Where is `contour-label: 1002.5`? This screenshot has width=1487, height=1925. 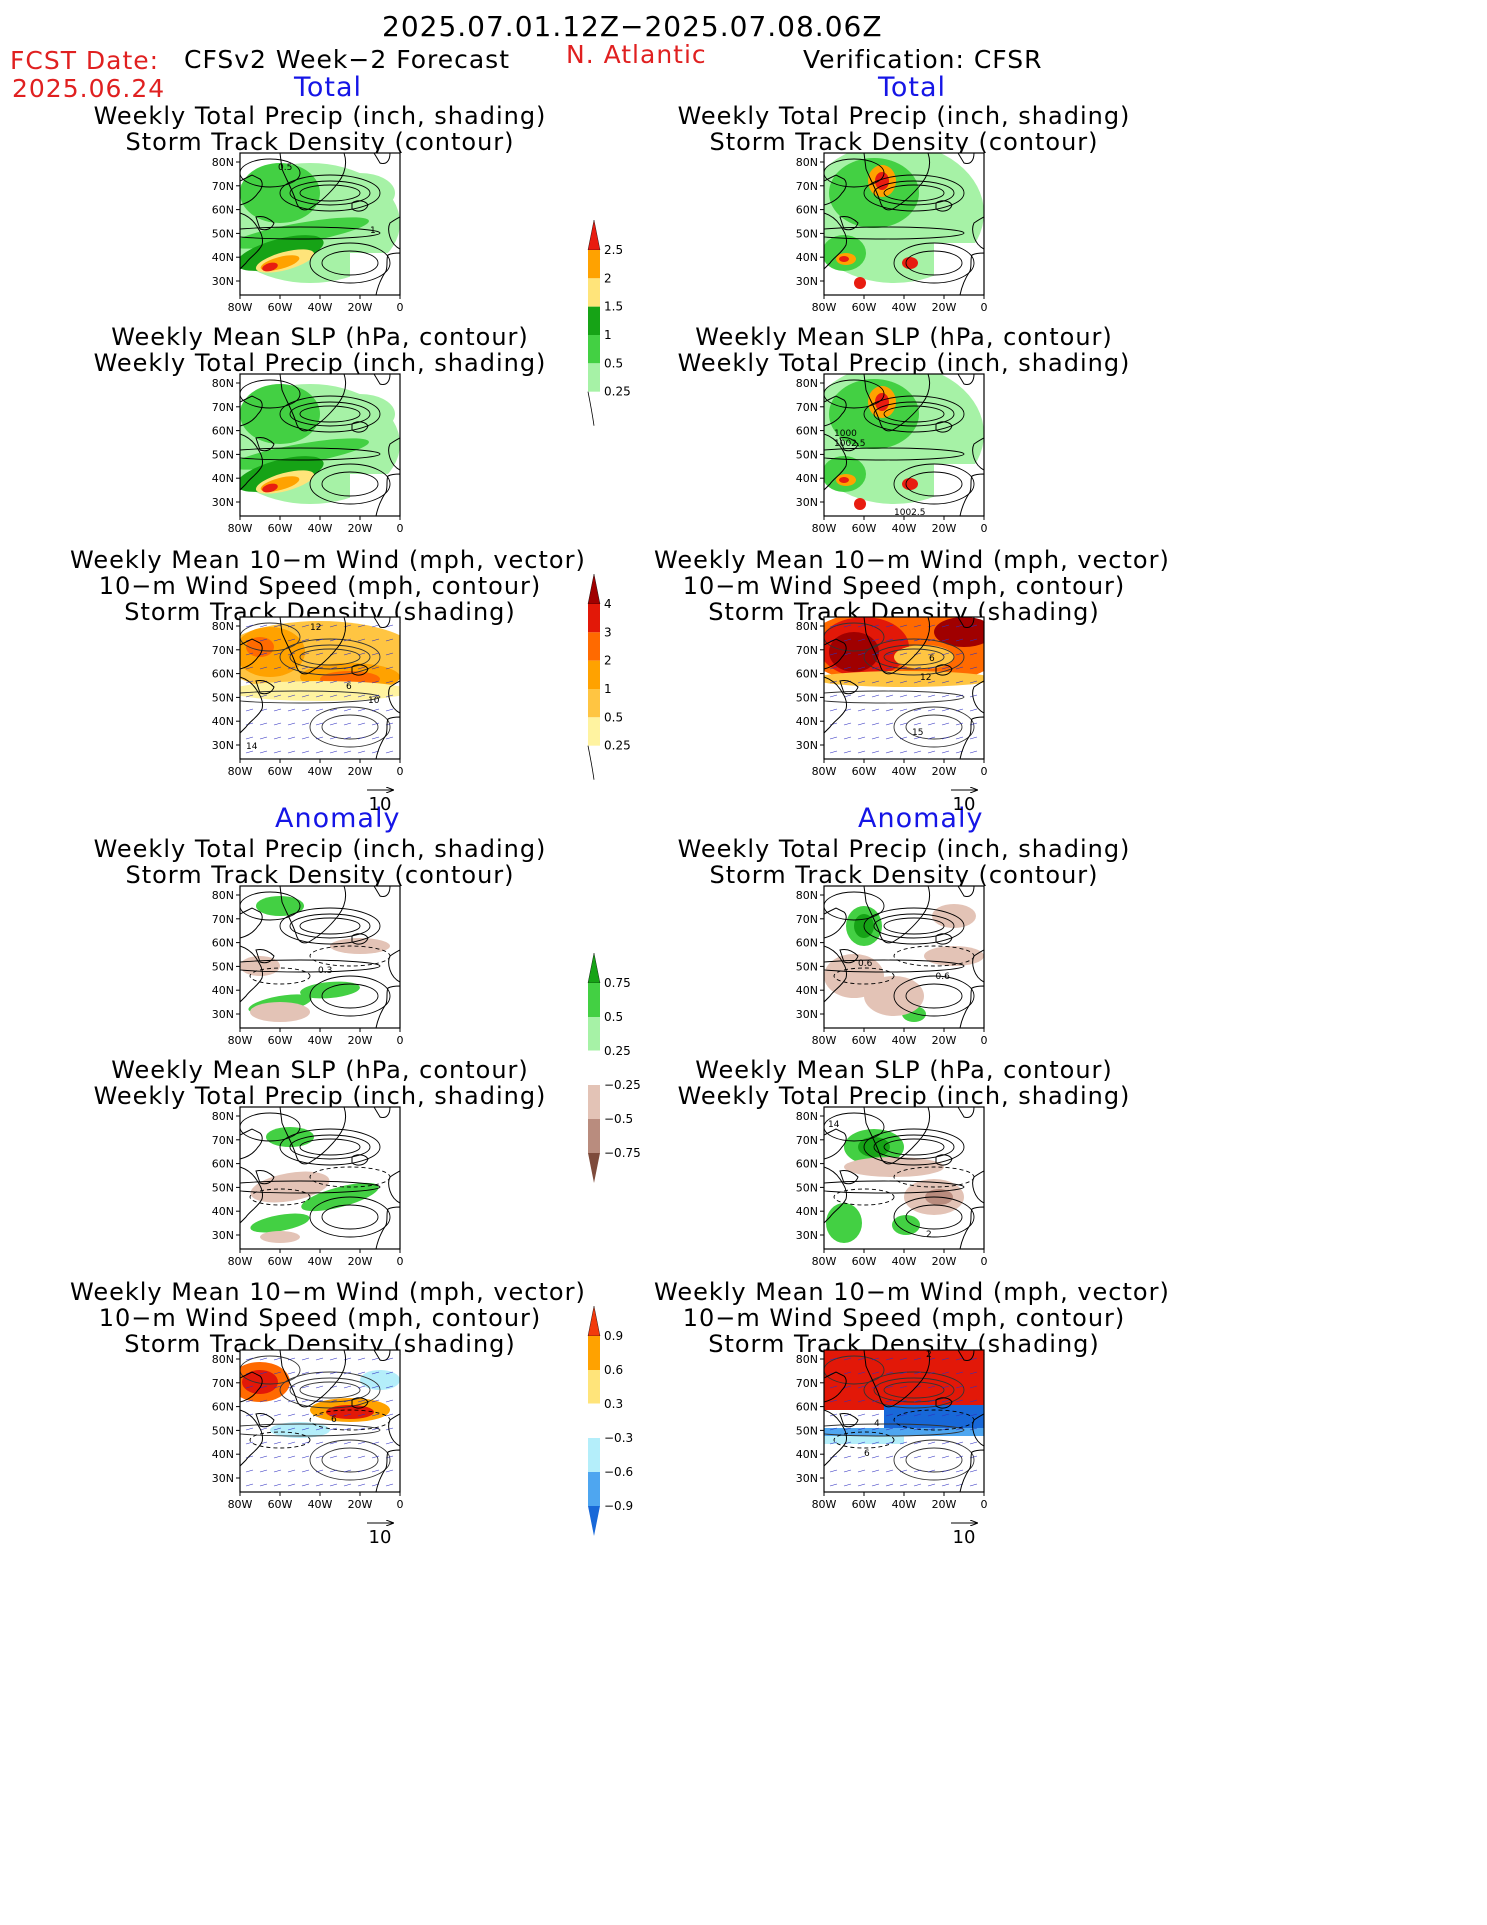
contour-label: 1002.5 is located at coordinates (910, 513).